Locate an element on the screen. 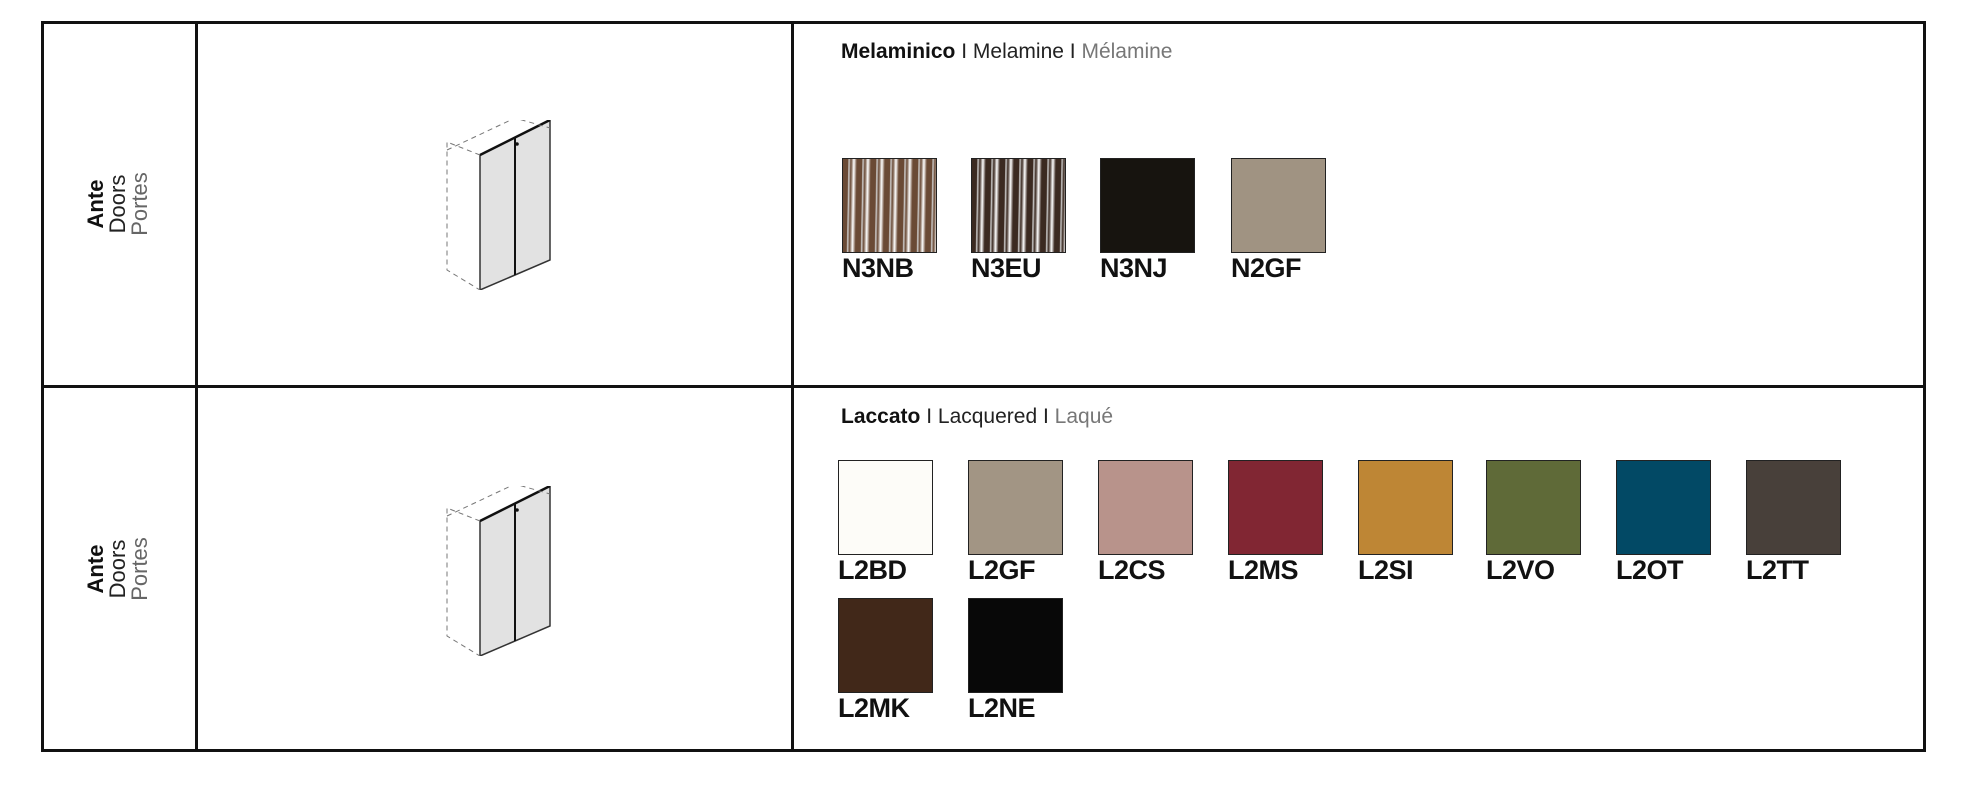 The width and height of the screenshot is (1962, 785). finish-heading-lacquered: Laccato I Lacquered I Laqué is located at coordinates (977, 417).